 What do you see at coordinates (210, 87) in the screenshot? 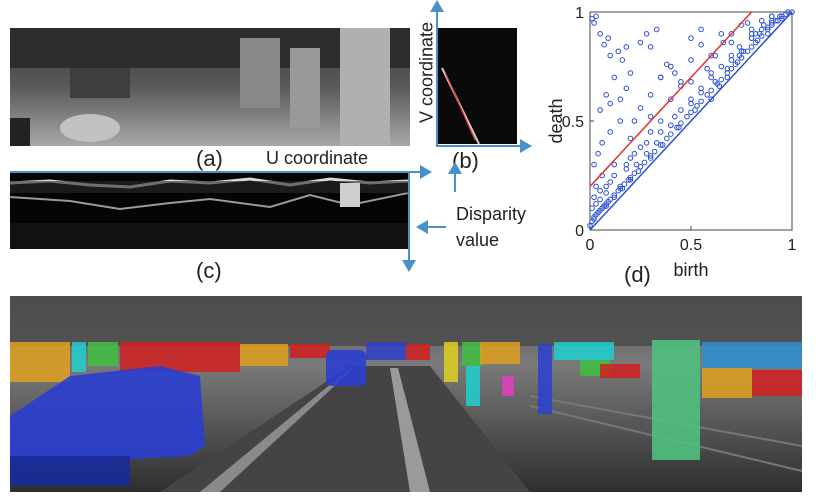
I see `depth-image-graphic` at bounding box center [210, 87].